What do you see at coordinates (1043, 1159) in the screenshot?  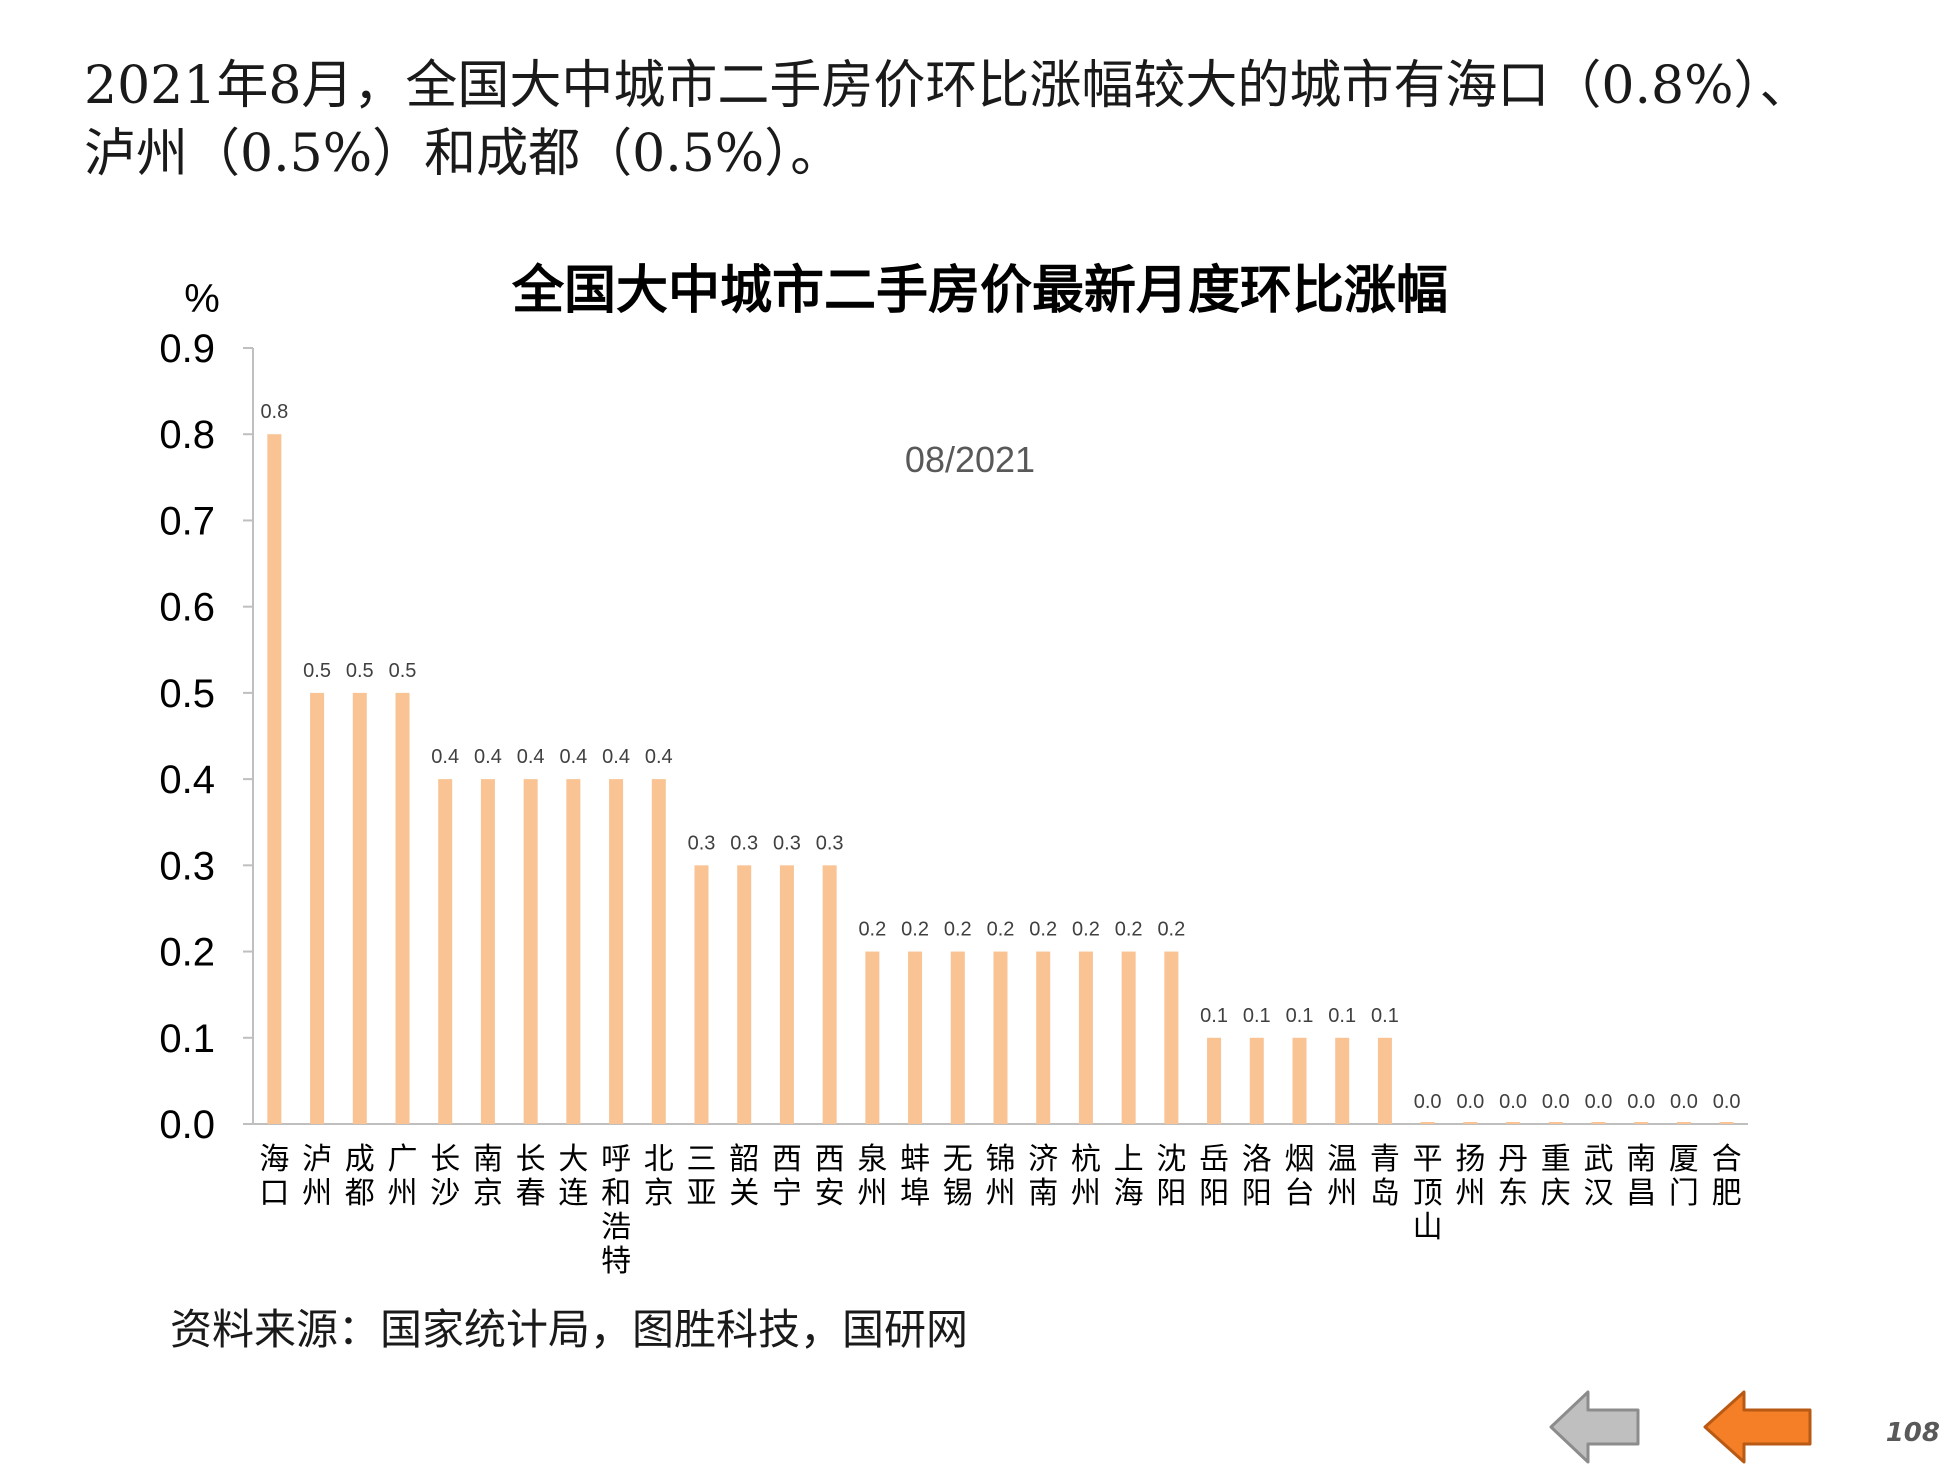 I see `x-category-char: 济` at bounding box center [1043, 1159].